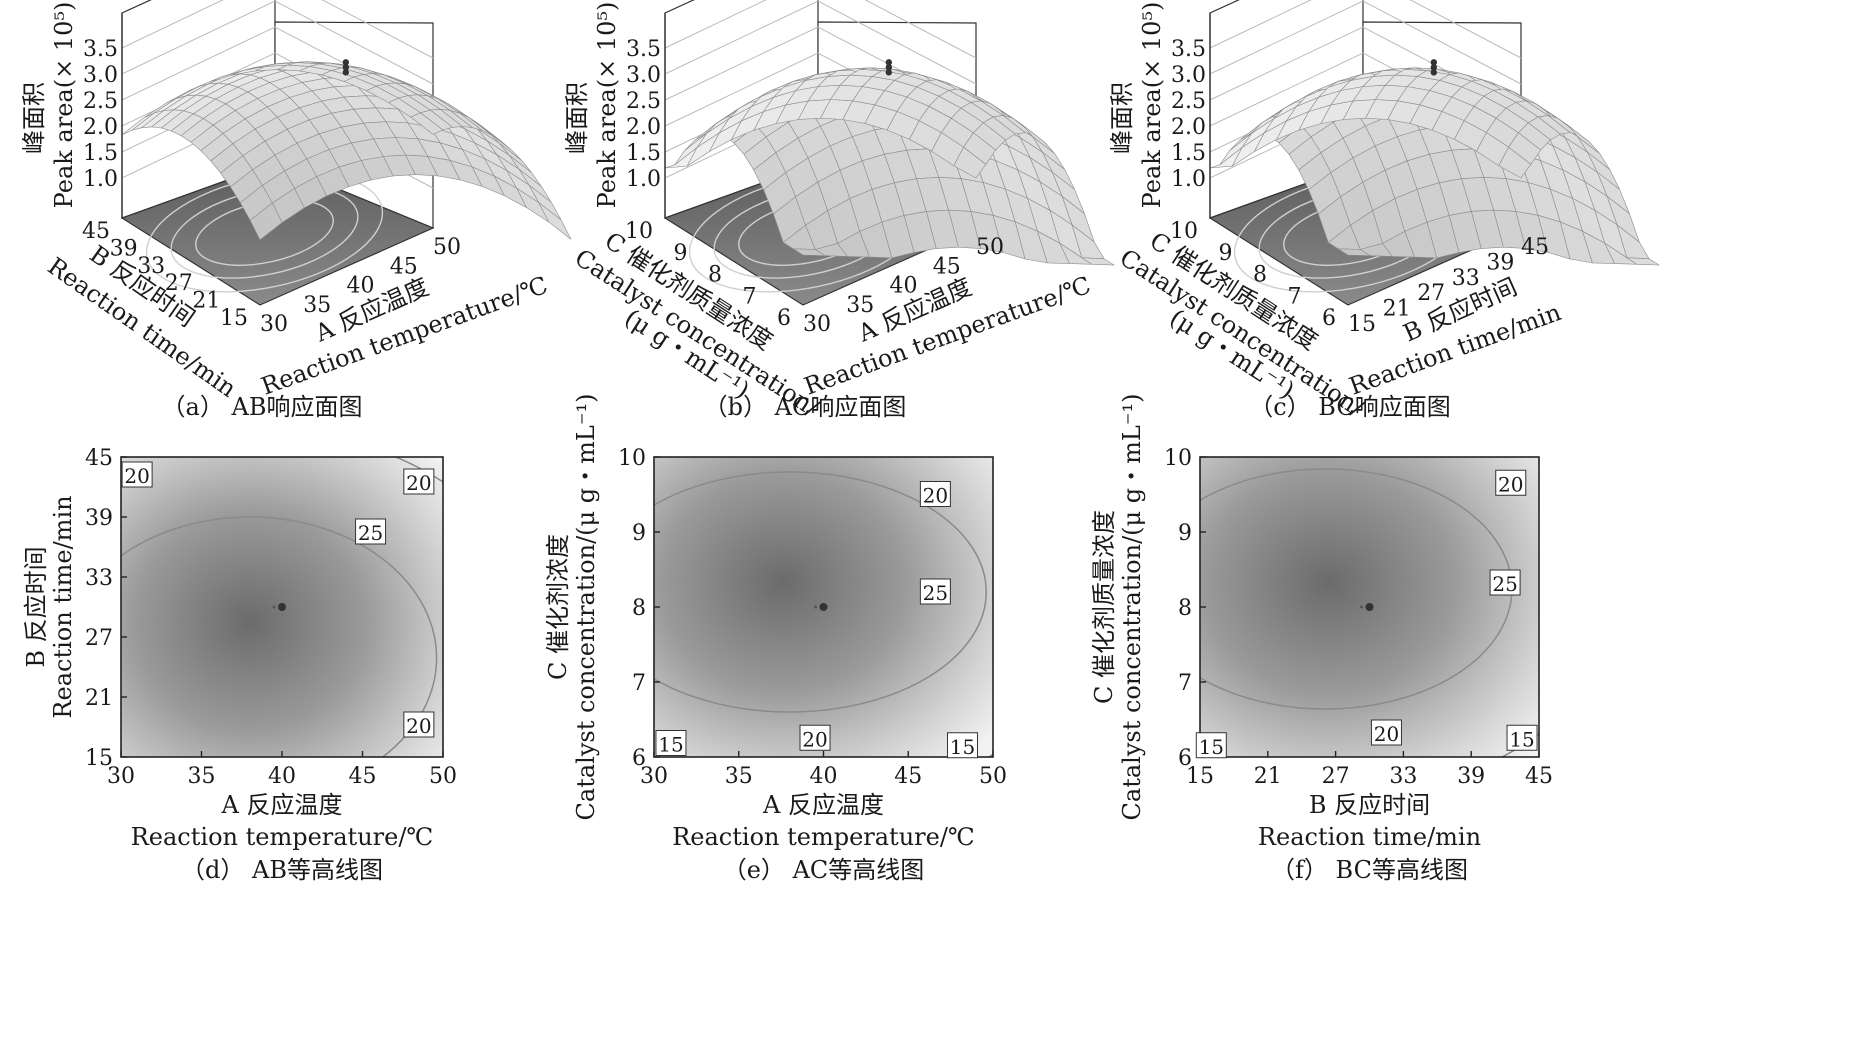  I want to click on y-axis-title-en: Catalyst concentration/(μ g・mL⁻¹), so click(1132, 607).